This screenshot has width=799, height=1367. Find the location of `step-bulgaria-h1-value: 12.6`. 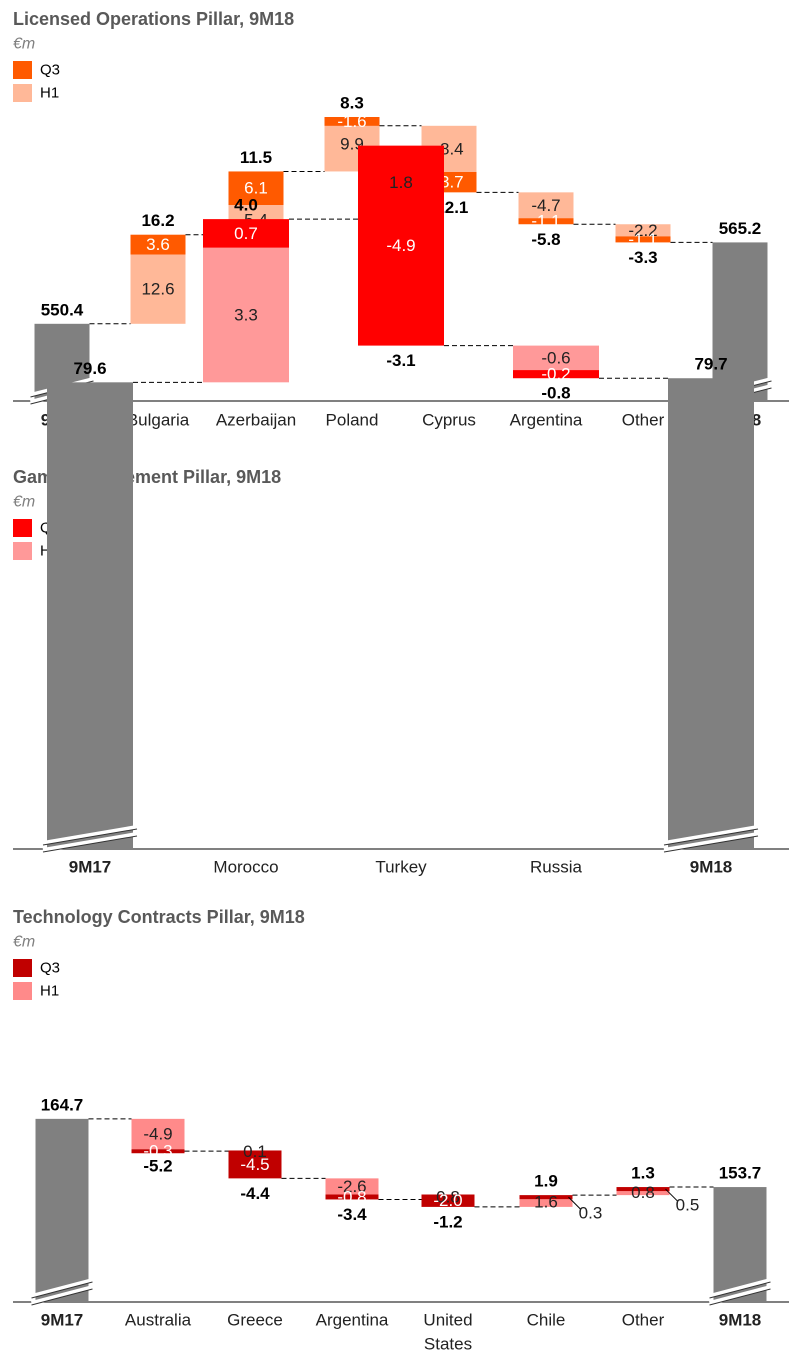

step-bulgaria-h1-value: 12.6 is located at coordinates (157, 289).